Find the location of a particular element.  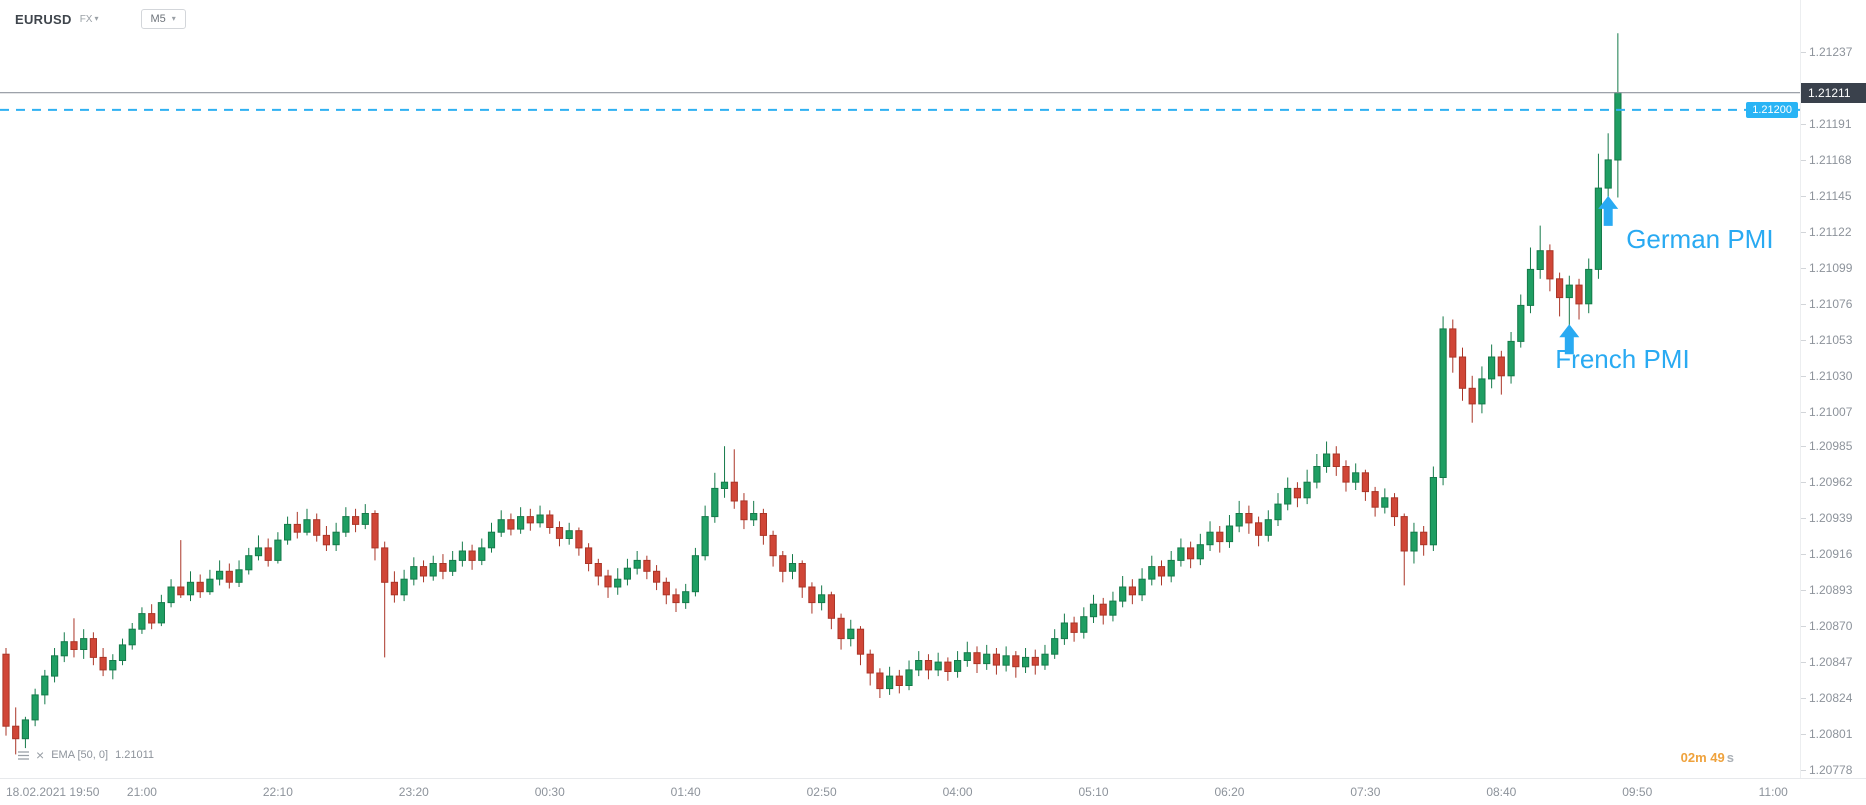

indicator-label: EMA [50, 0] is located at coordinates (80, 755).